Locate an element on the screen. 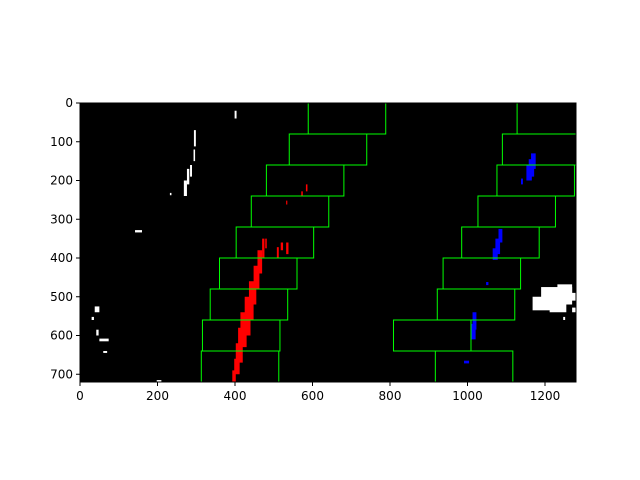 This screenshot has height=480, width=640. y-tick-label: 100 is located at coordinates (61, 142).